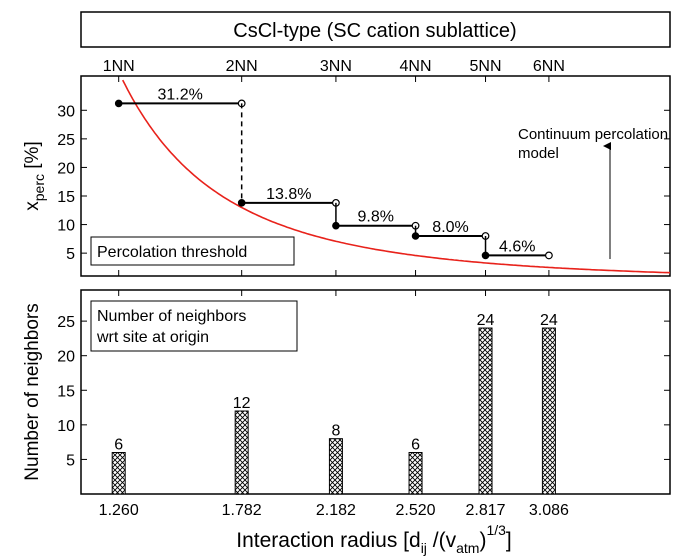 The width and height of the screenshot is (678, 559). I want to click on x-tick-label: 2.817, so click(486, 510).